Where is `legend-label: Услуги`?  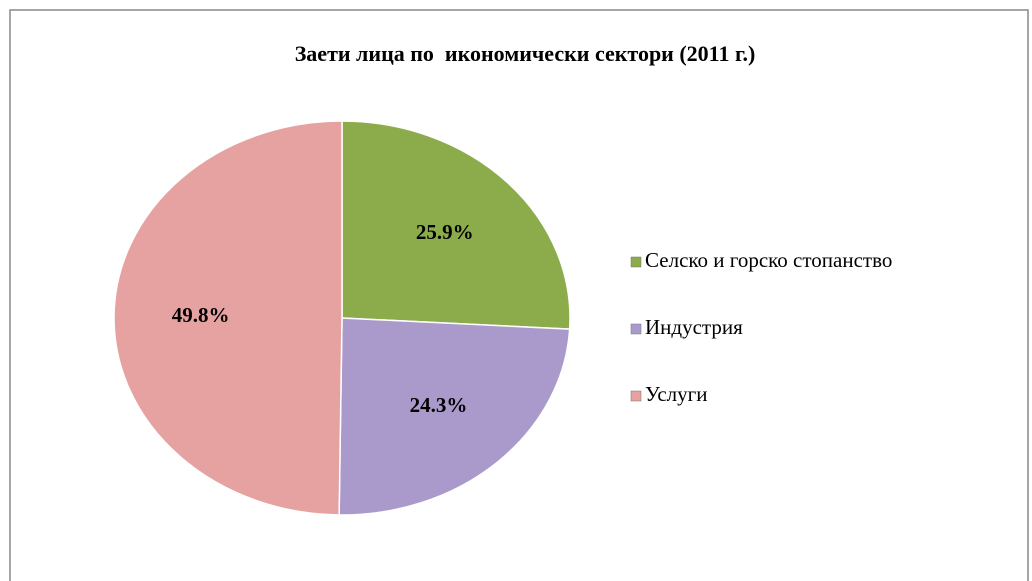
legend-label: Услуги is located at coordinates (676, 394).